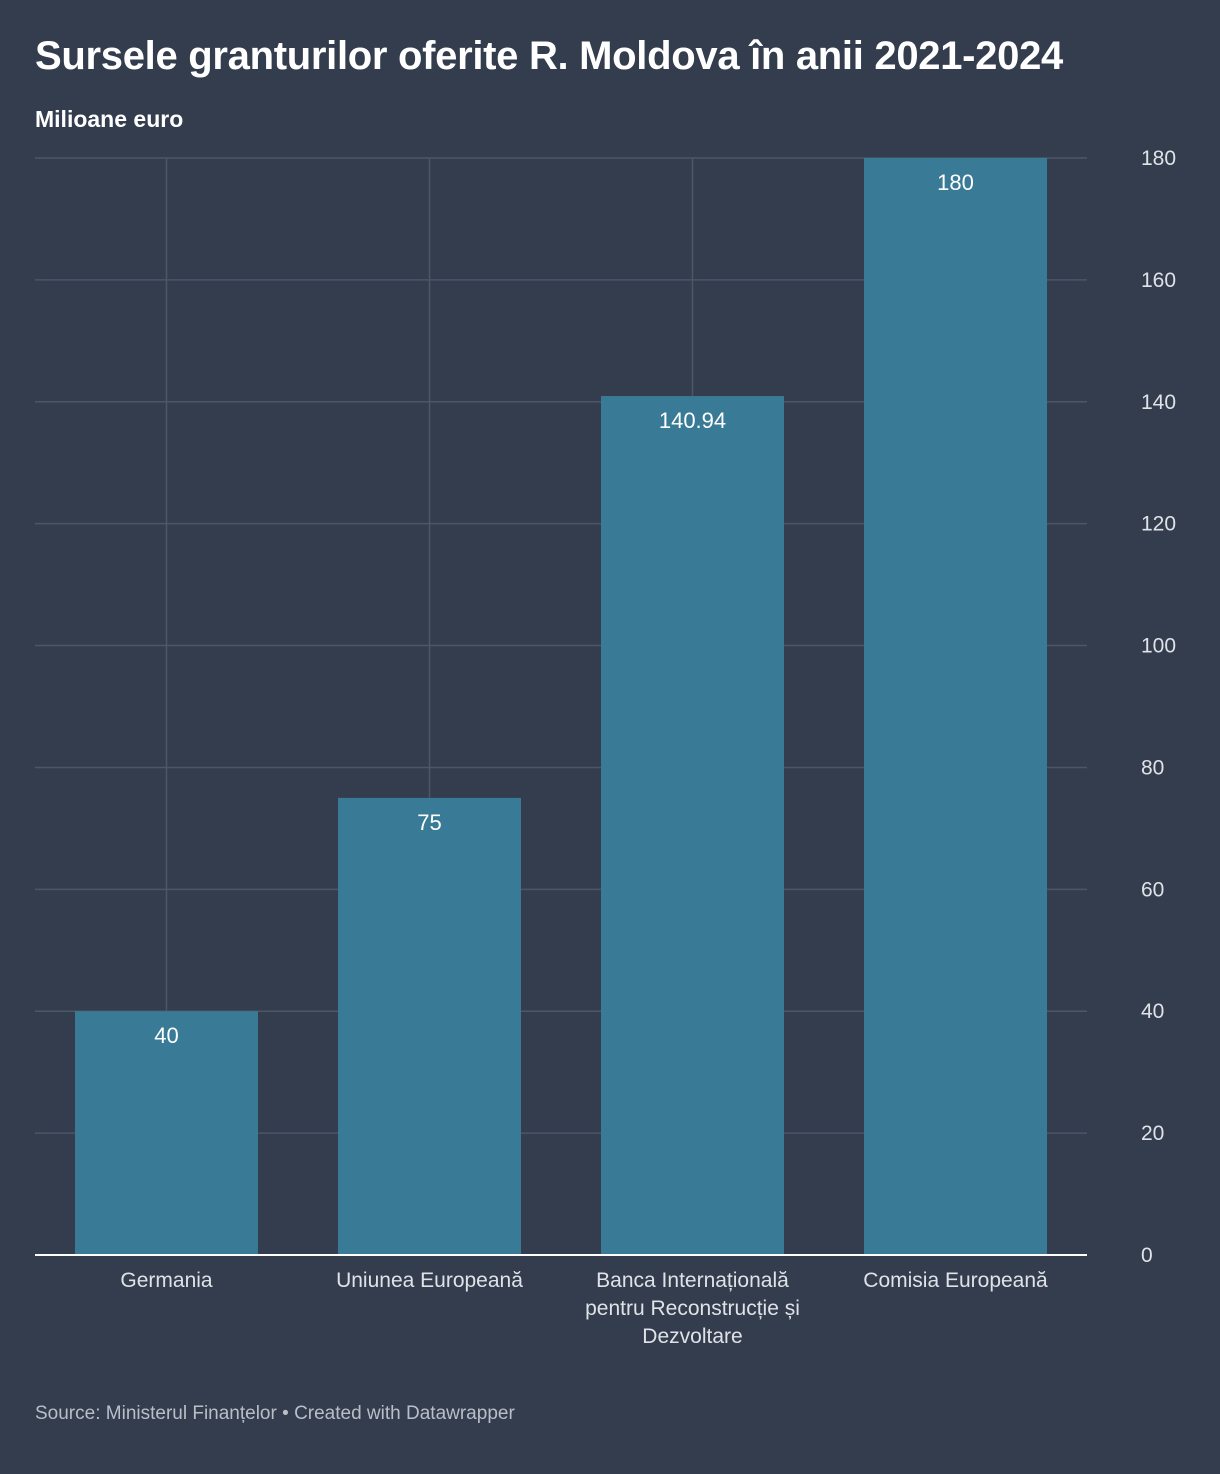 The image size is (1220, 1474). Describe the element at coordinates (1158, 524) in the screenshot. I see `y-tick-label: 120` at that location.